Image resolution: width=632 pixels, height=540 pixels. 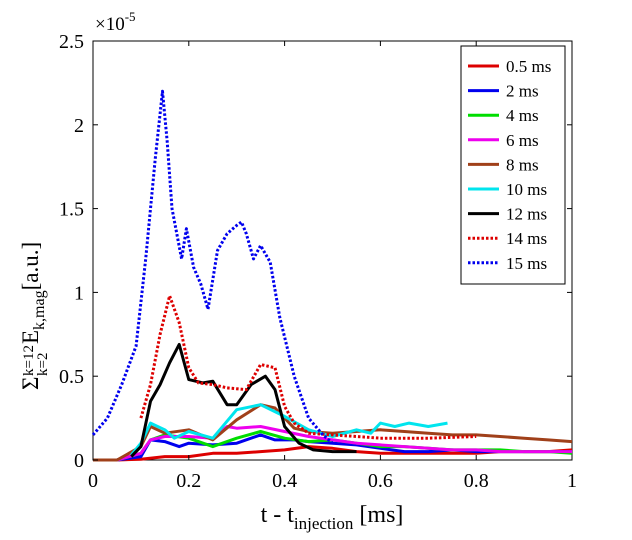 What do you see at coordinates (476, 481) in the screenshot?
I see `x-tick-label: 0.8` at bounding box center [476, 481].